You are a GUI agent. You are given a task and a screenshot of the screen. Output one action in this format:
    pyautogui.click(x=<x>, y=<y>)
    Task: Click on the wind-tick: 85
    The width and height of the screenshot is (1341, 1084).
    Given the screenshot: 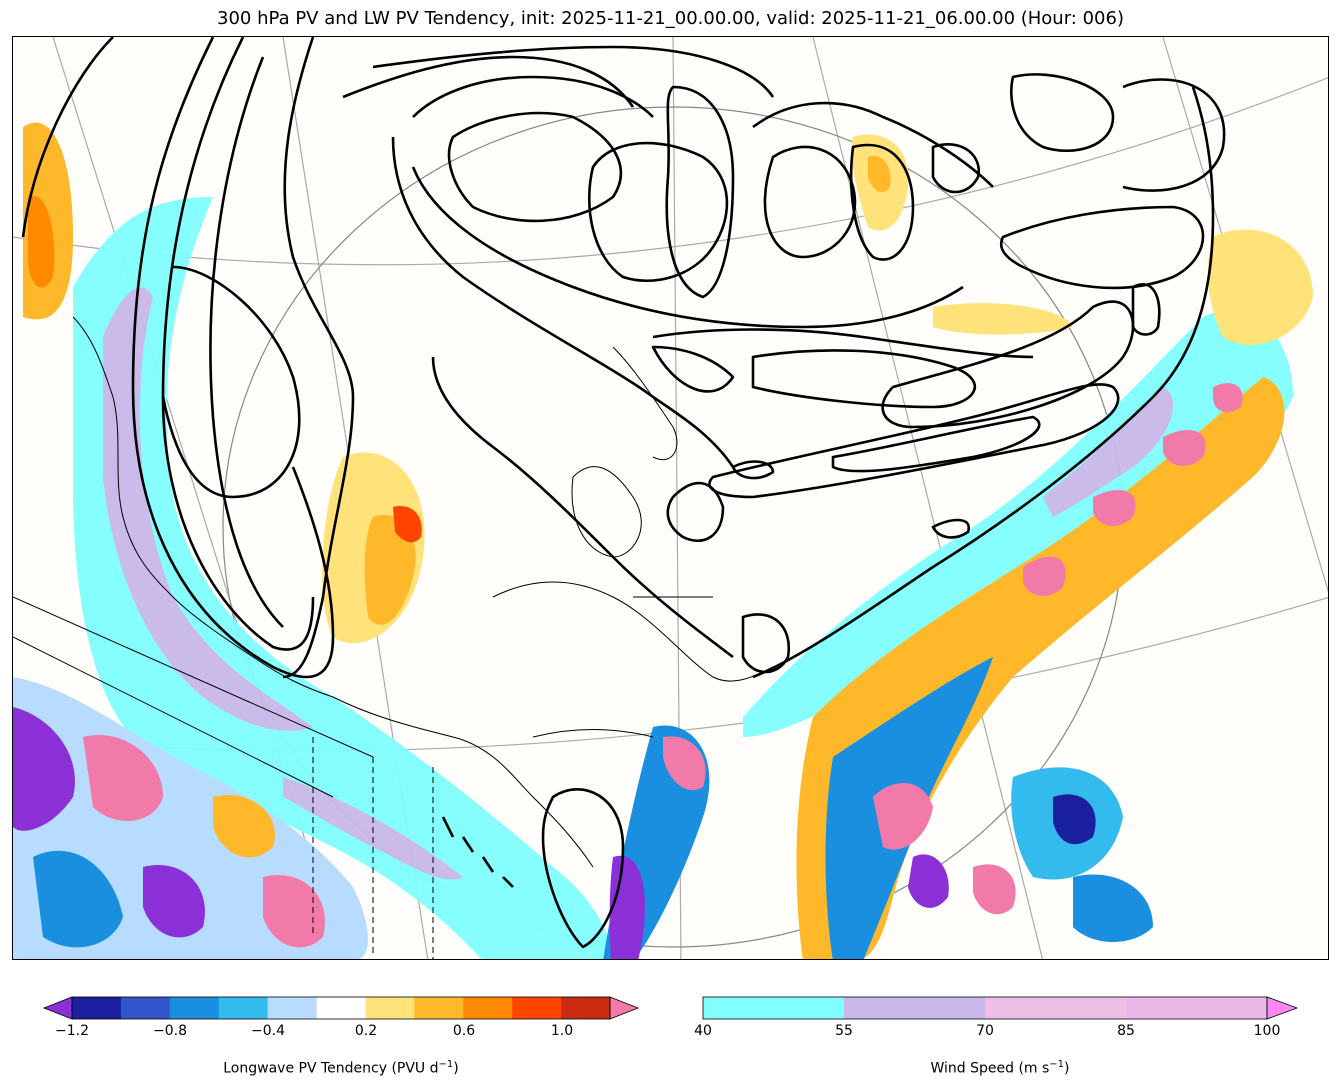 What is the action you would take?
    pyautogui.click(x=1126, y=1031)
    